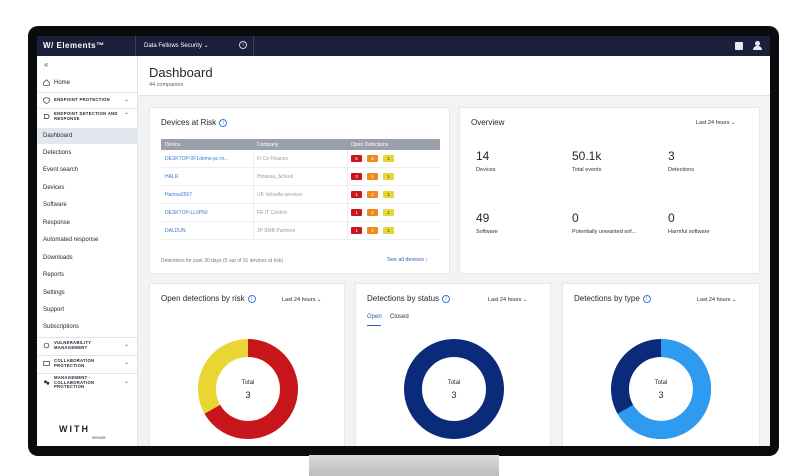 The width and height of the screenshot is (806, 476). Describe the element at coordinates (671, 156) in the screenshot. I see `stat-value: 3` at that location.